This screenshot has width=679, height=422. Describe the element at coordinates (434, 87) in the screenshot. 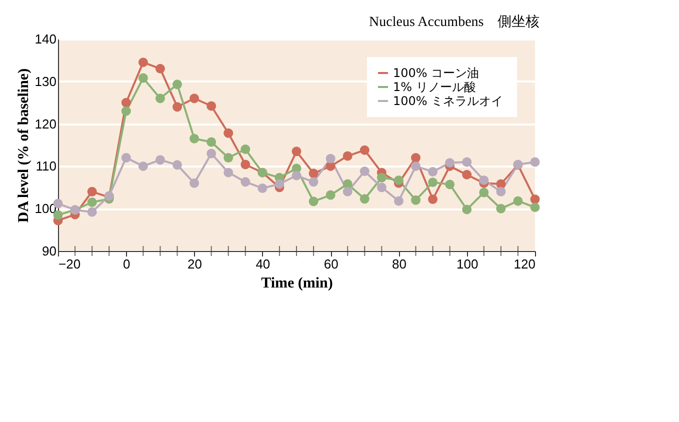

I see `legend-label: 1% リノール酸` at that location.